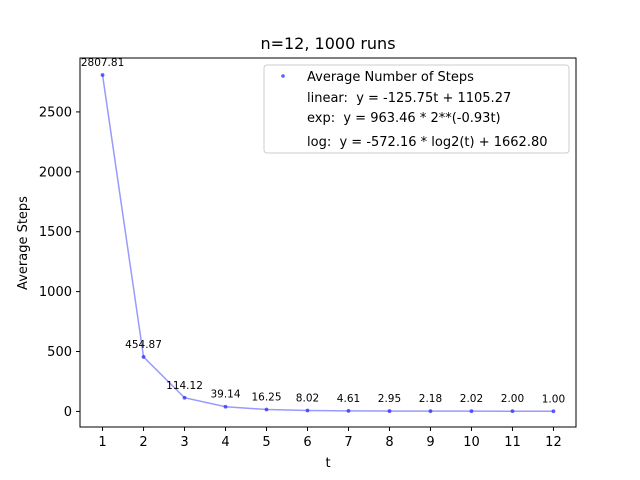 The width and height of the screenshot is (640, 480). What do you see at coordinates (55, 172) in the screenshot?
I see `y-tick-label: 2000` at bounding box center [55, 172].